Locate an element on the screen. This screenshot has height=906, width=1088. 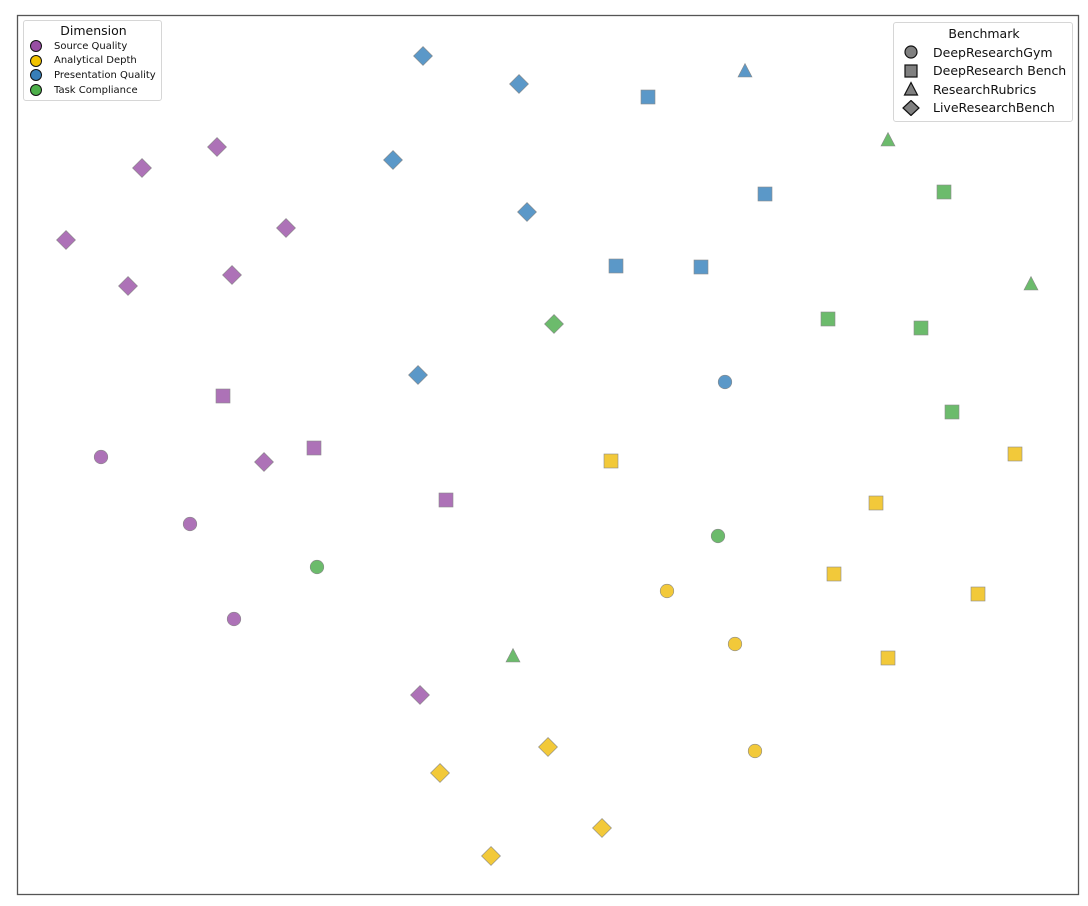
green-circle-icon is located at coordinates (36, 90).